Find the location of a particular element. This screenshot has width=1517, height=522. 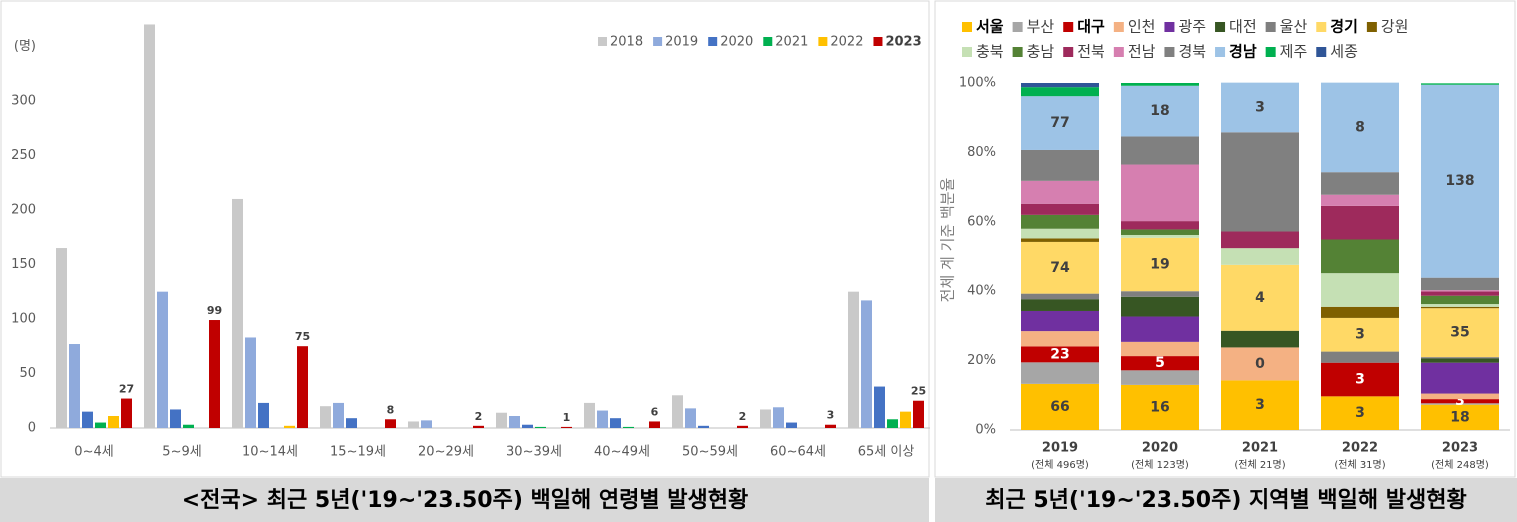

x-tick-label: 40~49세 is located at coordinates (622, 452).